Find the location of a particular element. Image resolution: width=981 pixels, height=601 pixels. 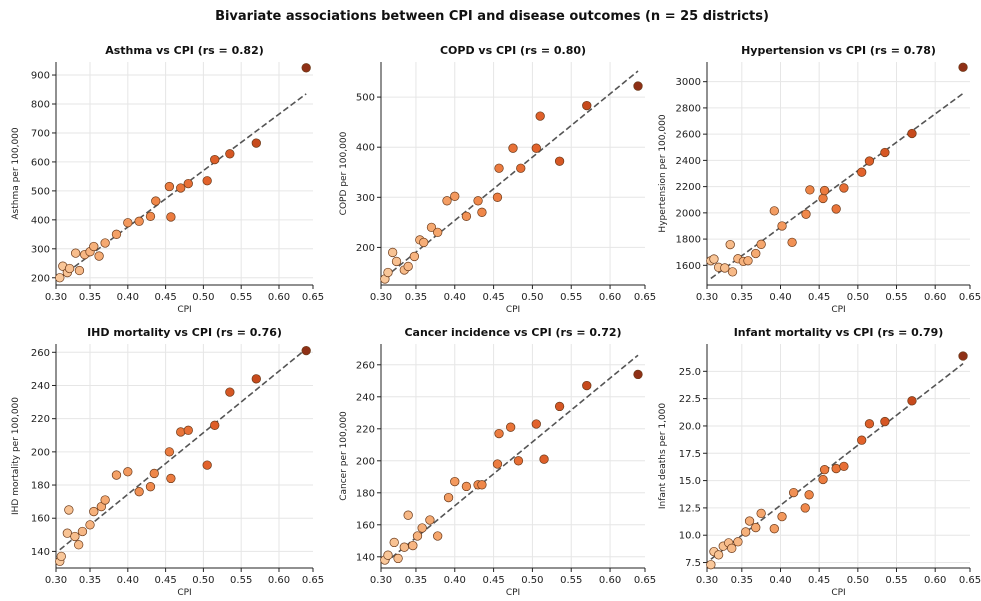

panel-title: COPD vs CPI (rs = 0.80) is located at coordinates (513, 50).